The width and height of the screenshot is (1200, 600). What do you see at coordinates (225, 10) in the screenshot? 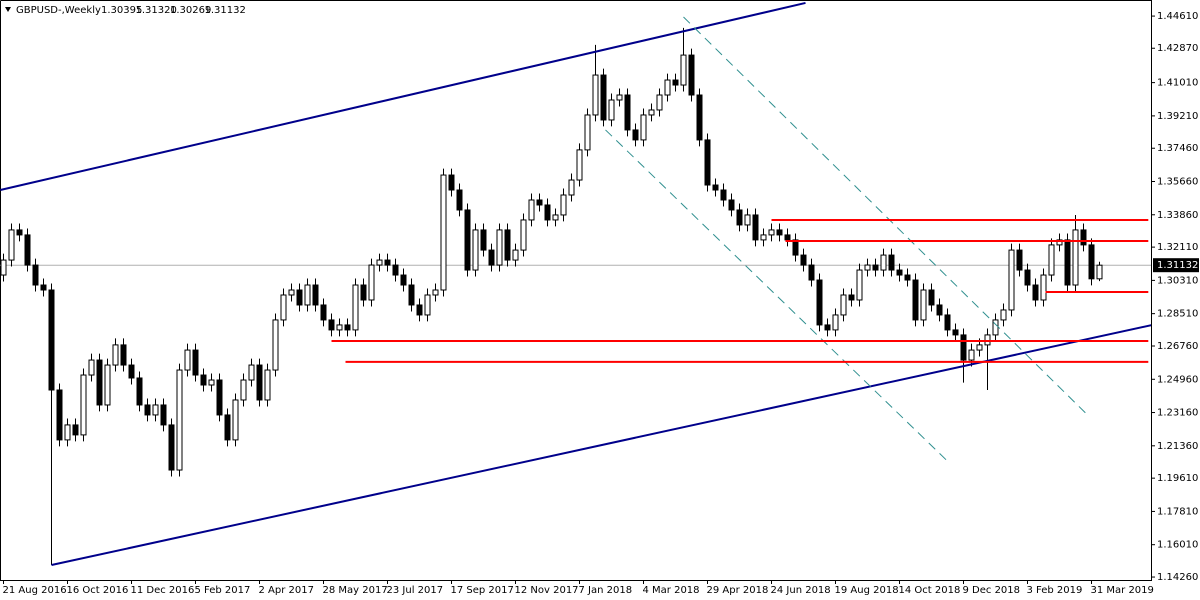
I see `header-value: 1.31132` at bounding box center [225, 10].